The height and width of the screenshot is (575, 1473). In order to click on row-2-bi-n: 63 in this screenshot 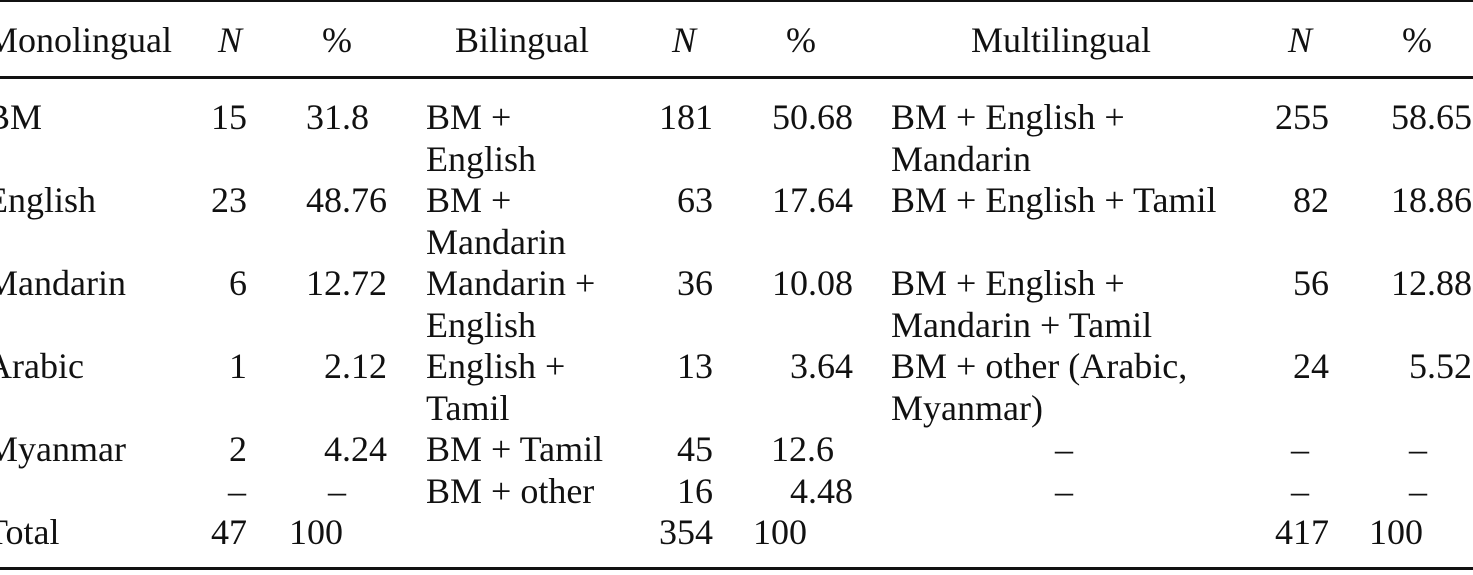, I will do `click(695, 200)`.